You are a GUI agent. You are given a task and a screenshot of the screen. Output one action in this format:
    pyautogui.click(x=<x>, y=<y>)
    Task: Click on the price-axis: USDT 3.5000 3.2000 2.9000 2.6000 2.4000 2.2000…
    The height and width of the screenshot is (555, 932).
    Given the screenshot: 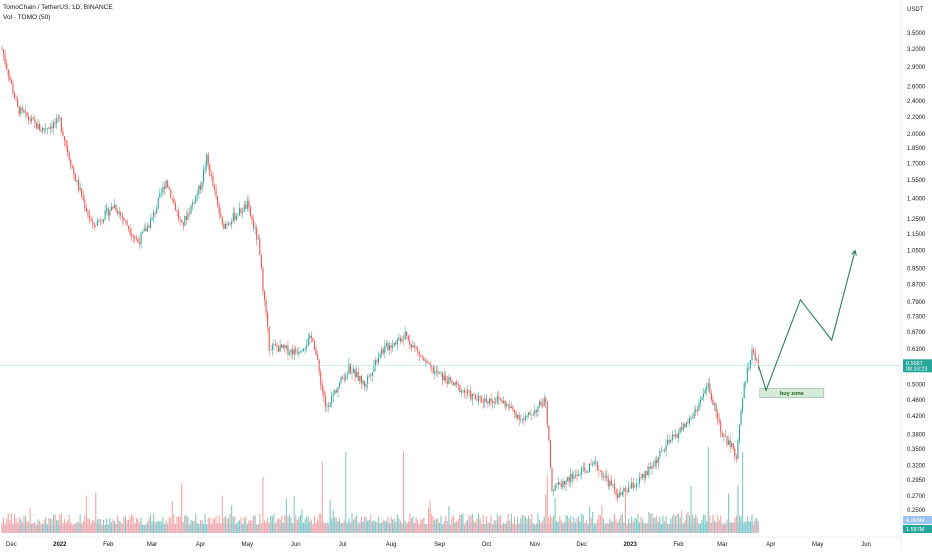 What is the action you would take?
    pyautogui.click(x=916, y=275)
    